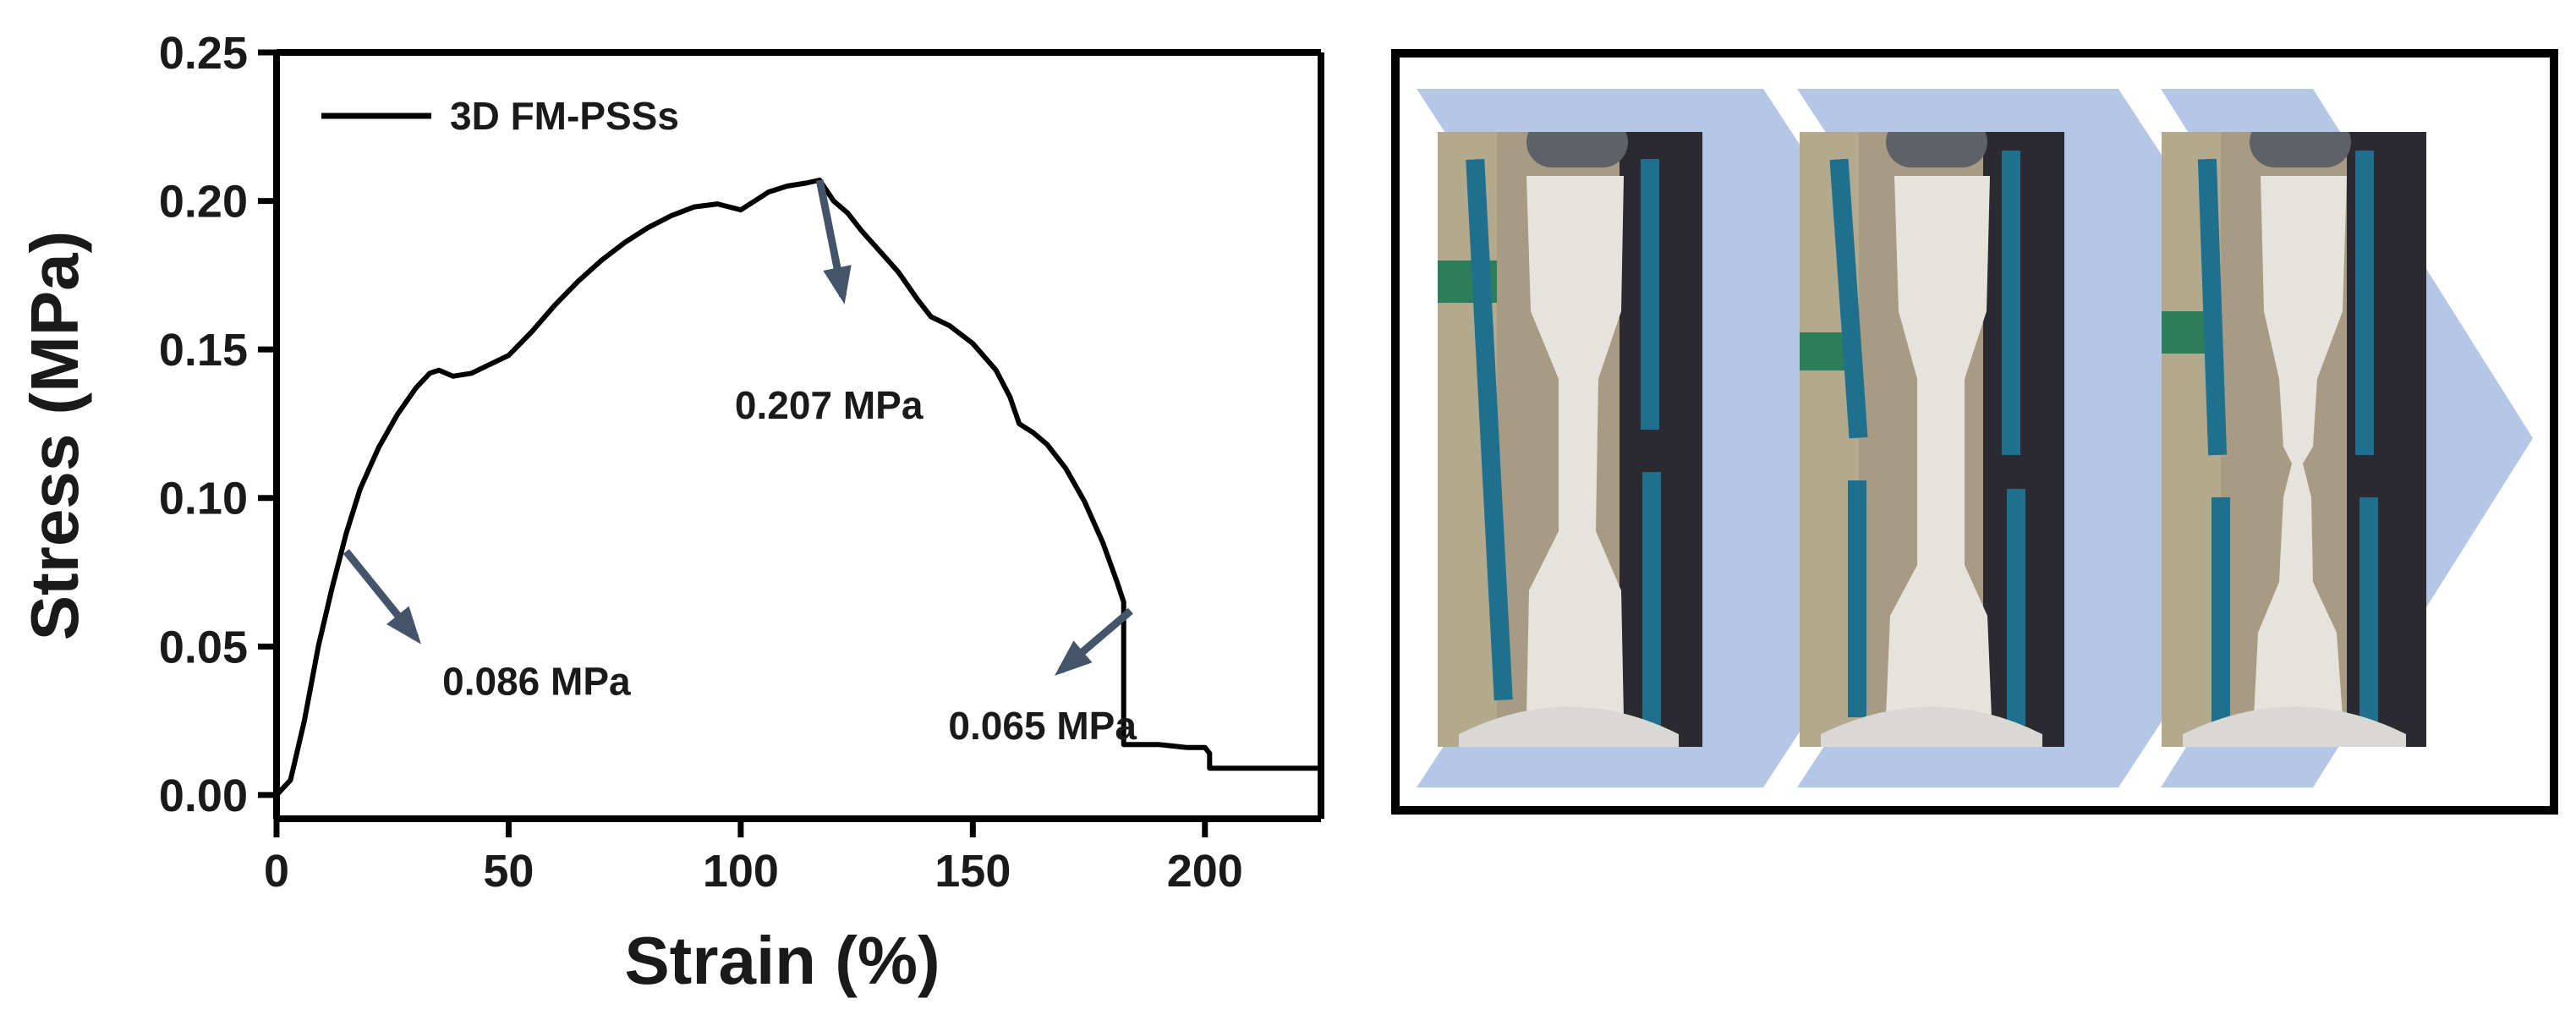 The image size is (2576, 1015). What do you see at coordinates (203, 54) in the screenshot?
I see `y-tick-label: 0.25` at bounding box center [203, 54].